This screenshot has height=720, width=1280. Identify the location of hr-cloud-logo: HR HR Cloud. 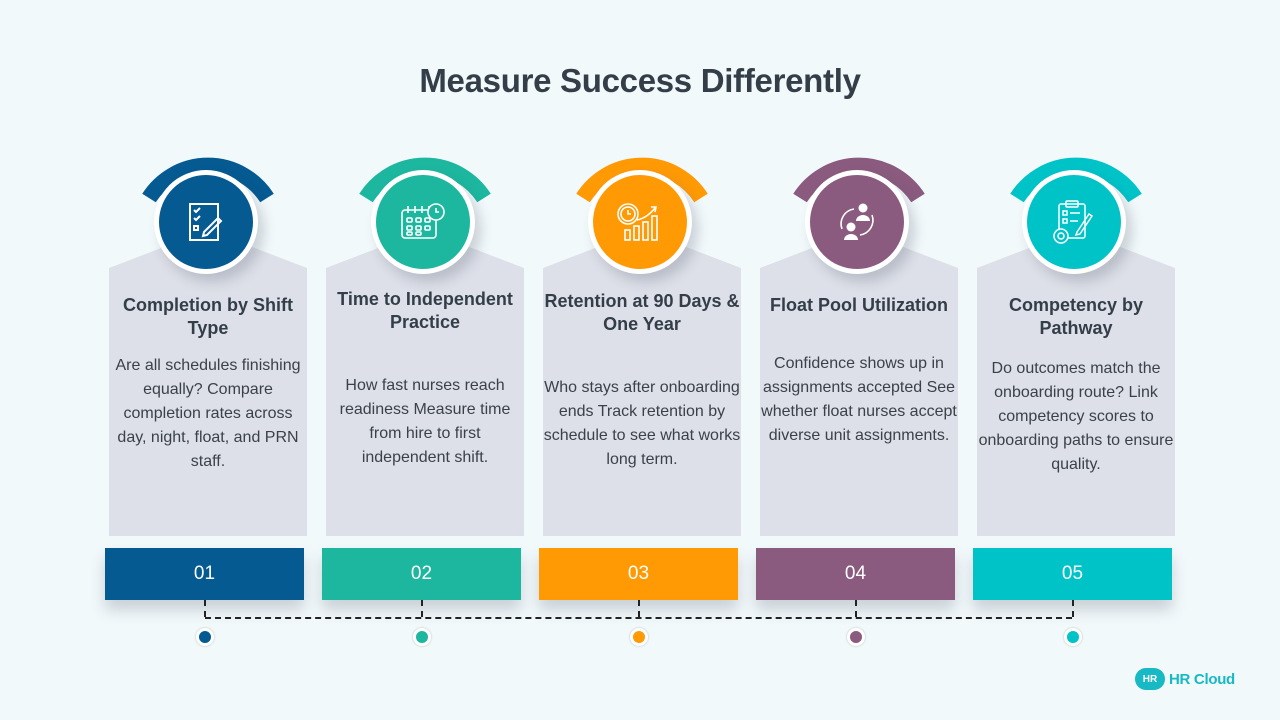
(1185, 679).